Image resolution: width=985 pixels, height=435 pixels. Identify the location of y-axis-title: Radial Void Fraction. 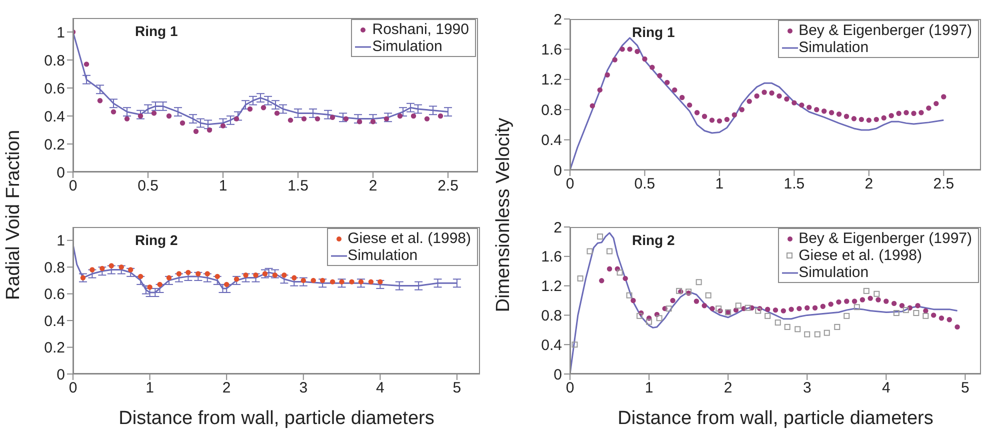
(14, 215).